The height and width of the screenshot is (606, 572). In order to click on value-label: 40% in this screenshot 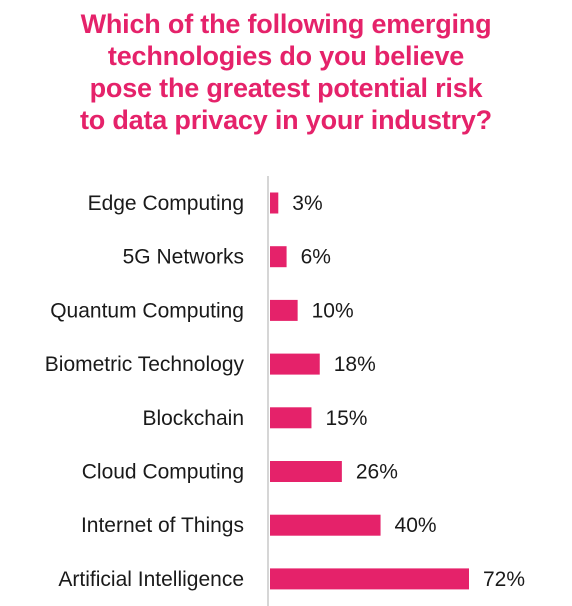, I will do `click(416, 525)`.